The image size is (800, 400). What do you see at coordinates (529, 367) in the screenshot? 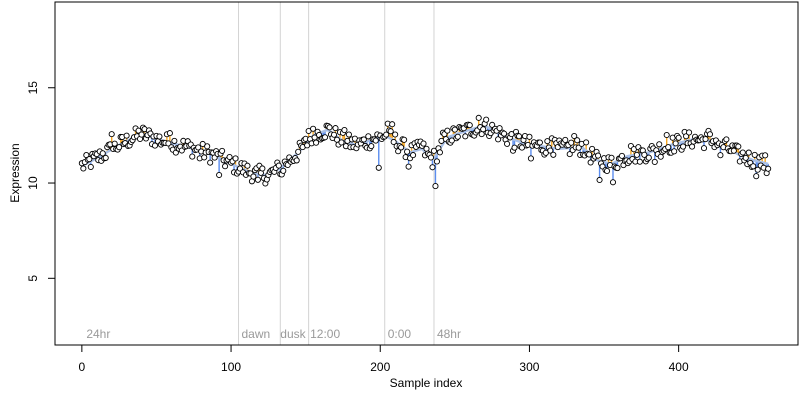
I see `x-tick-label: 300` at bounding box center [529, 367].